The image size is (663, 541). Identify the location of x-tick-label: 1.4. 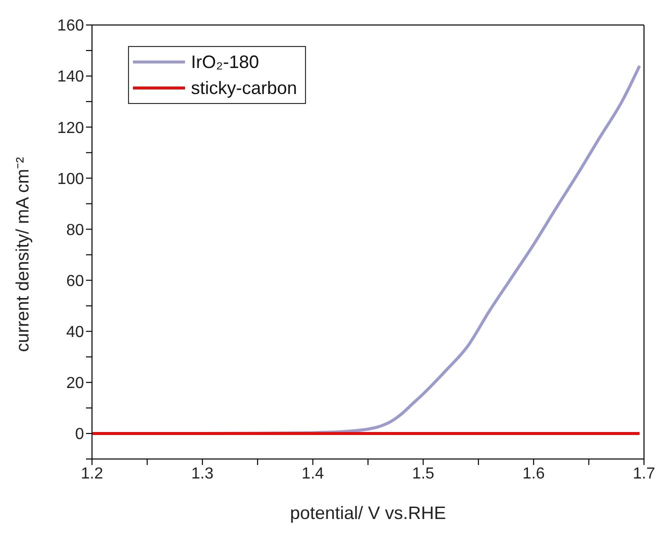
(313, 473).